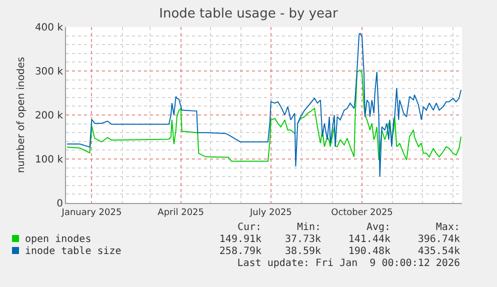 The height and width of the screenshot is (287, 497). What do you see at coordinates (58, 239) in the screenshot?
I see `legend-label: open inodes` at bounding box center [58, 239].